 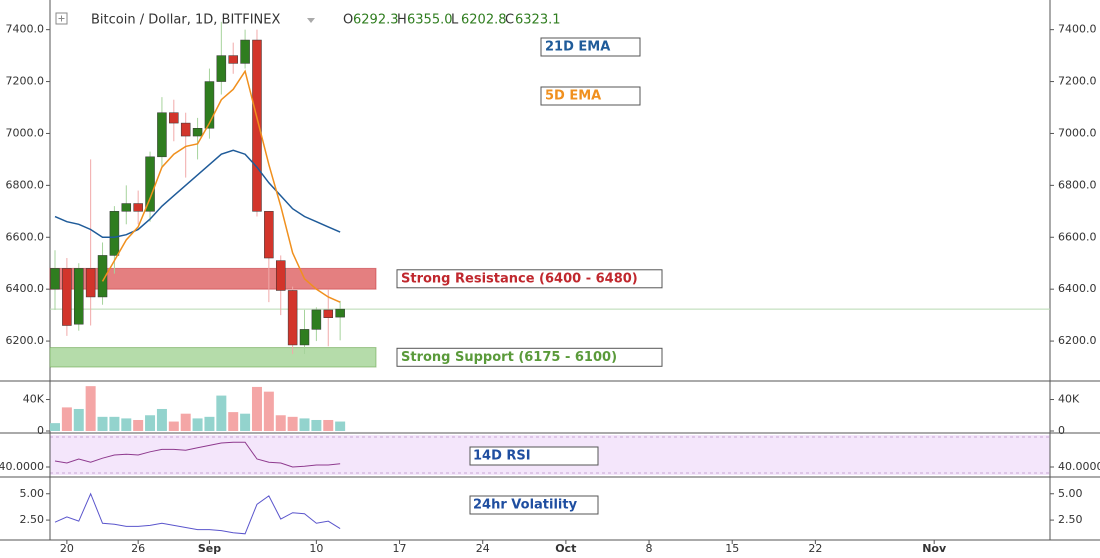 What do you see at coordinates (455, 20) in the screenshot?
I see `ohlc-key: L` at bounding box center [455, 20].